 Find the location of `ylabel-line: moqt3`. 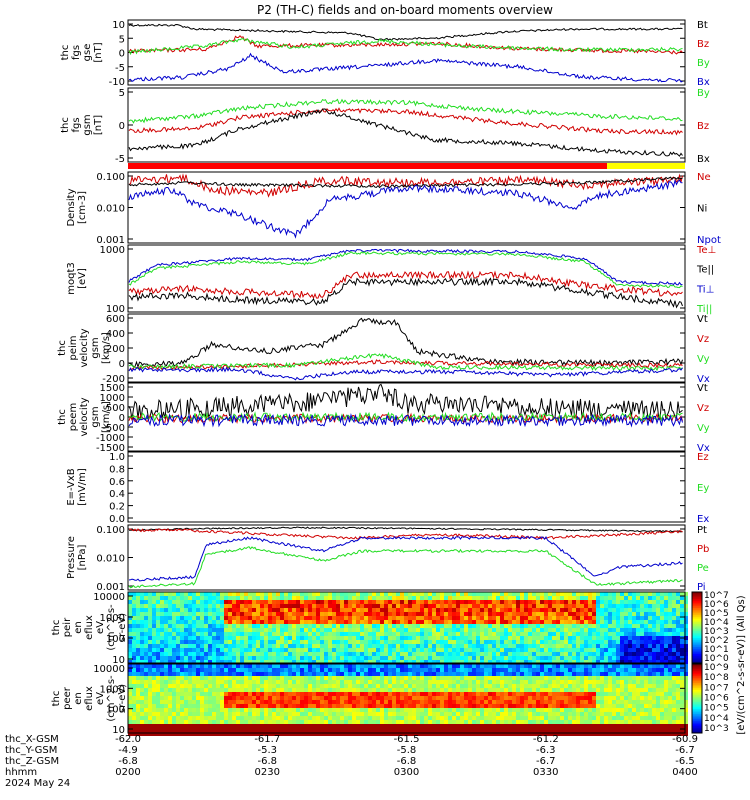

ylabel-line: moqt3 is located at coordinates (71, 278).